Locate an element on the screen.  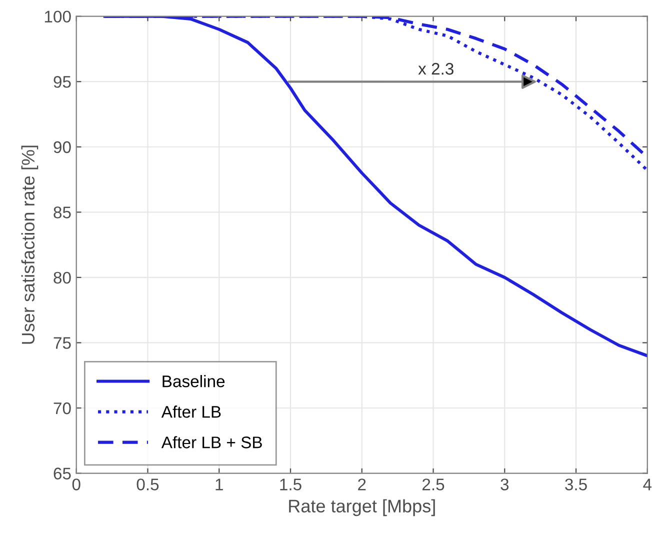
x-tick-label: 4 is located at coordinates (647, 484).